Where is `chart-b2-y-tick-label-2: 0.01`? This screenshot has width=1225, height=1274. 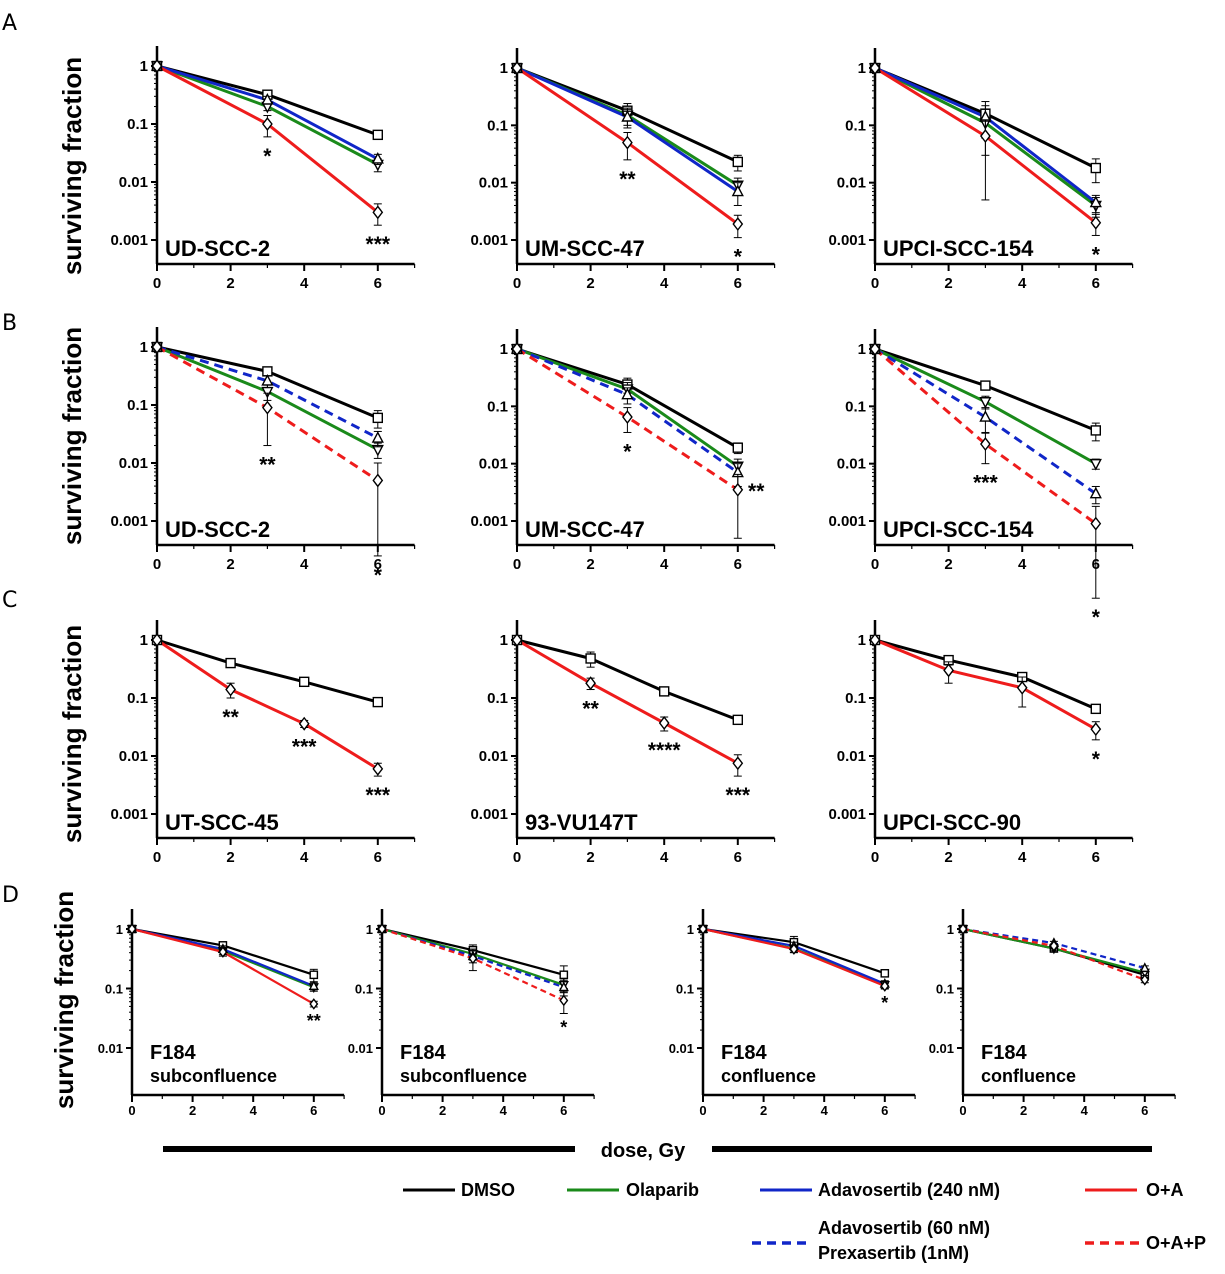
chart-b2-y-tick-label-2: 0.01 is located at coordinates (493, 464).